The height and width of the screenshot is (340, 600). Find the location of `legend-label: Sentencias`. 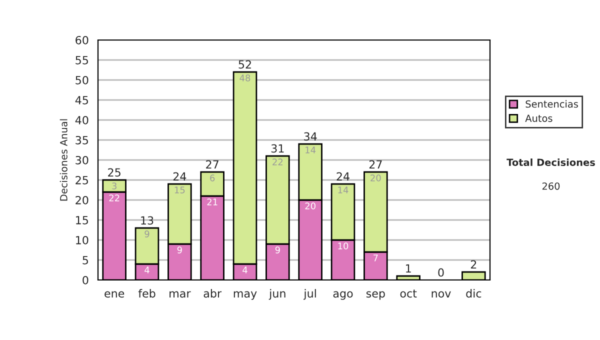

legend-label: Sentencias is located at coordinates (552, 104).